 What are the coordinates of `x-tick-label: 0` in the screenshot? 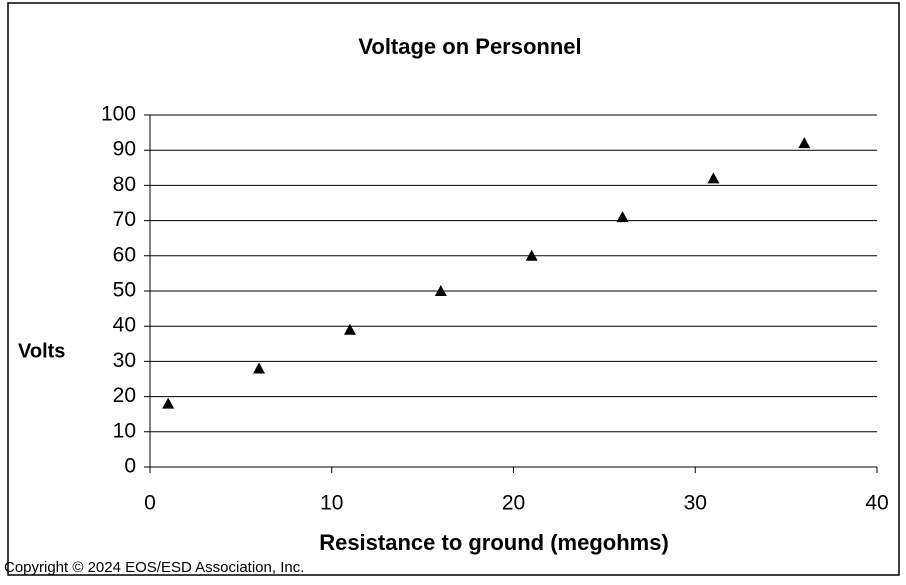 It's located at (150, 503).